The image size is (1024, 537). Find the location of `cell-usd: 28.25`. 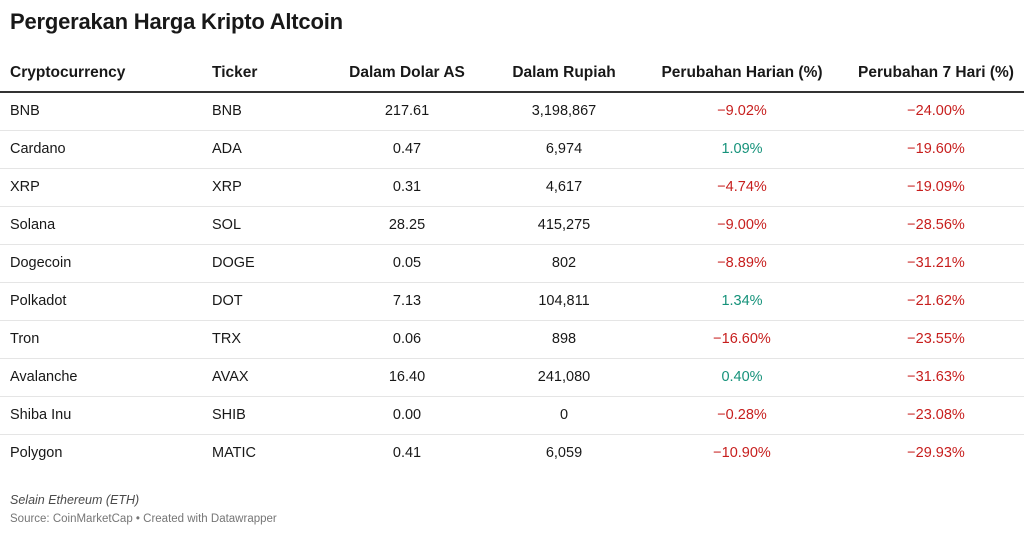

cell-usd: 28.25 is located at coordinates (407, 225).